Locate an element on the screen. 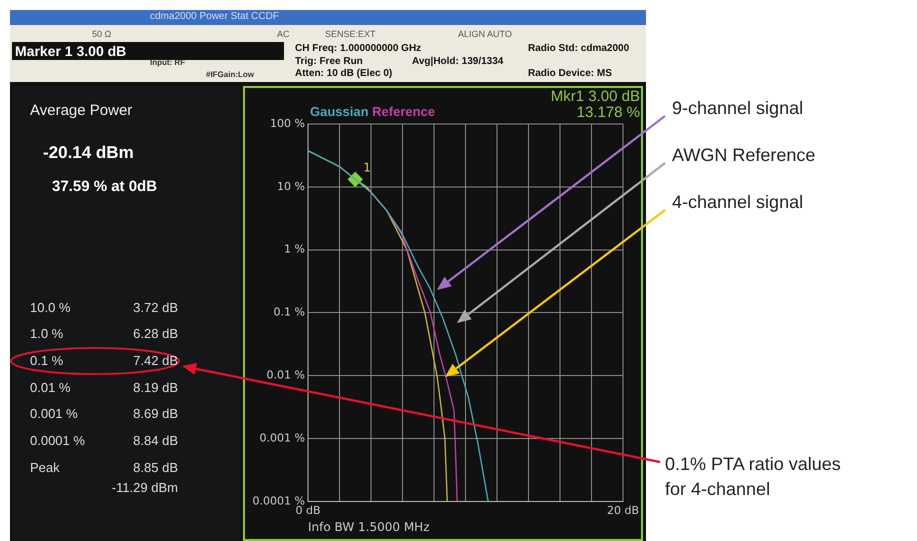 The image size is (917, 541). text: 0.001 % is located at coordinates (54, 413).